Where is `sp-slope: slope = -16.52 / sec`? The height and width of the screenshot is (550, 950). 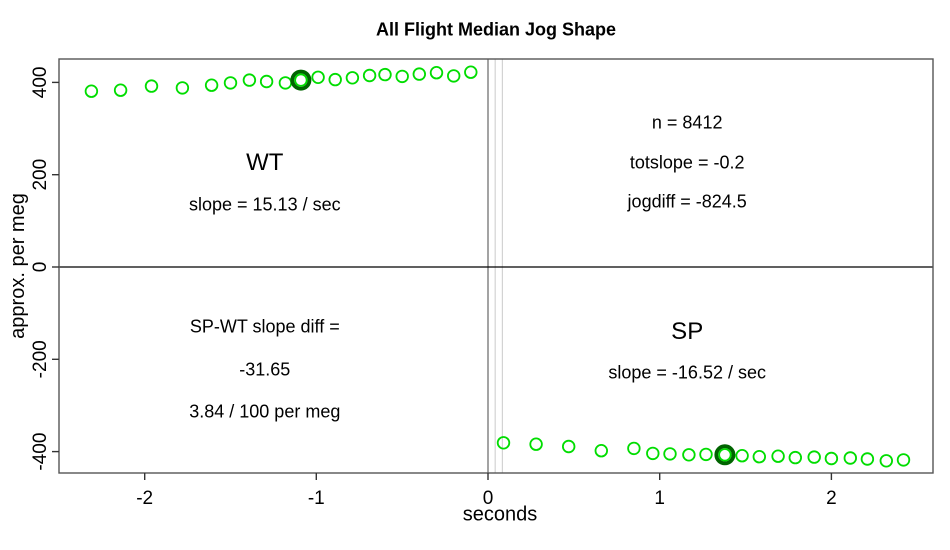 sp-slope: slope = -16.52 / sec is located at coordinates (687, 372).